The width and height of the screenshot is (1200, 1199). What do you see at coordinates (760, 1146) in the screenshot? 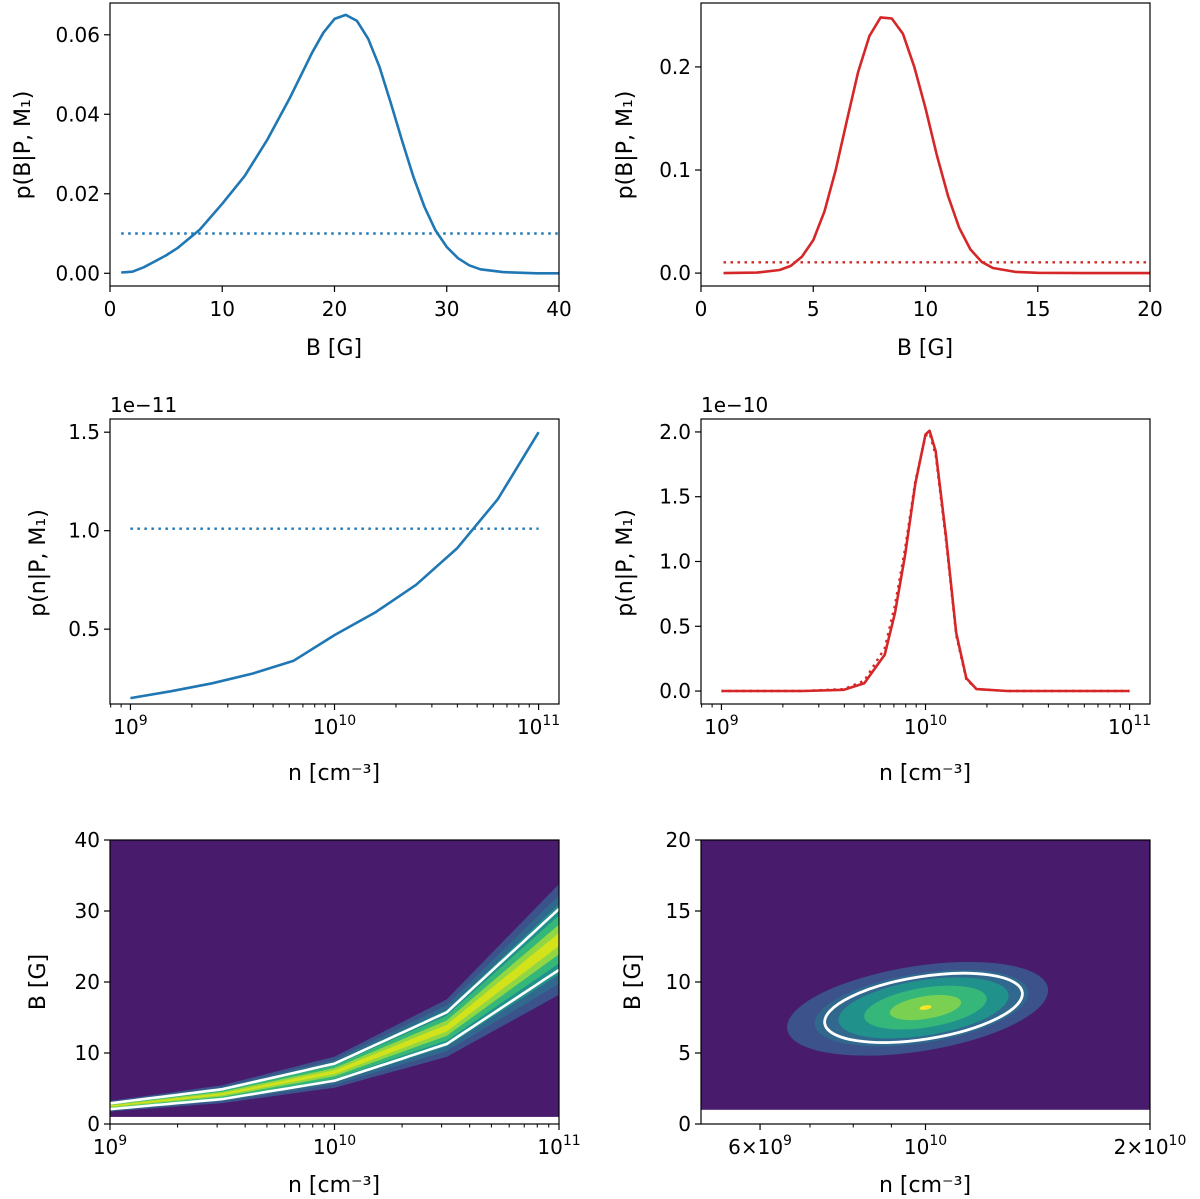
I see `x-tick-label: 6×10⁹` at bounding box center [760, 1146].